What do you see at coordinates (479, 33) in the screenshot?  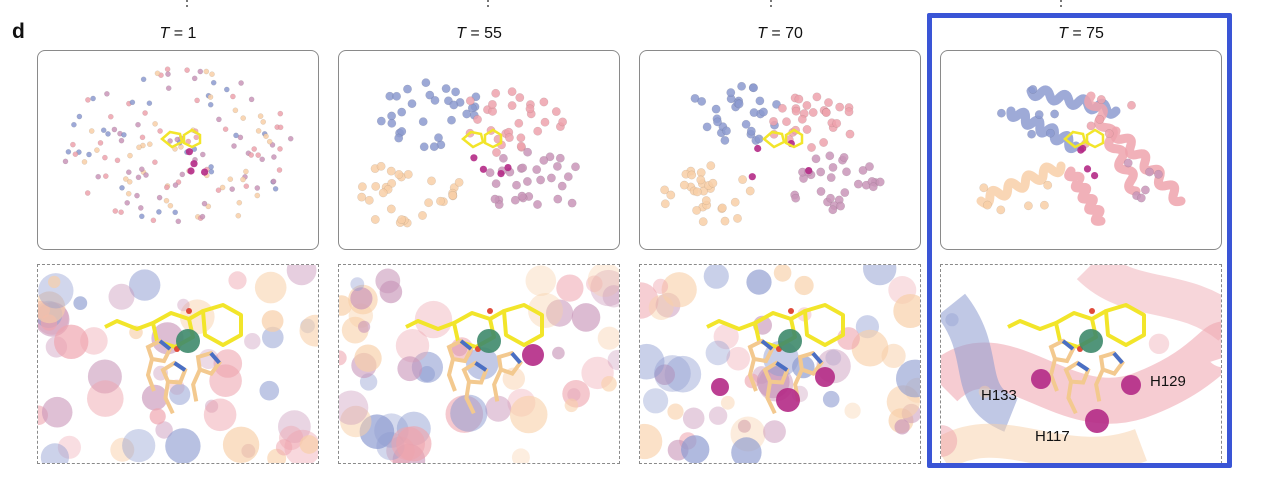 I see `panel-title: T = 55` at bounding box center [479, 33].